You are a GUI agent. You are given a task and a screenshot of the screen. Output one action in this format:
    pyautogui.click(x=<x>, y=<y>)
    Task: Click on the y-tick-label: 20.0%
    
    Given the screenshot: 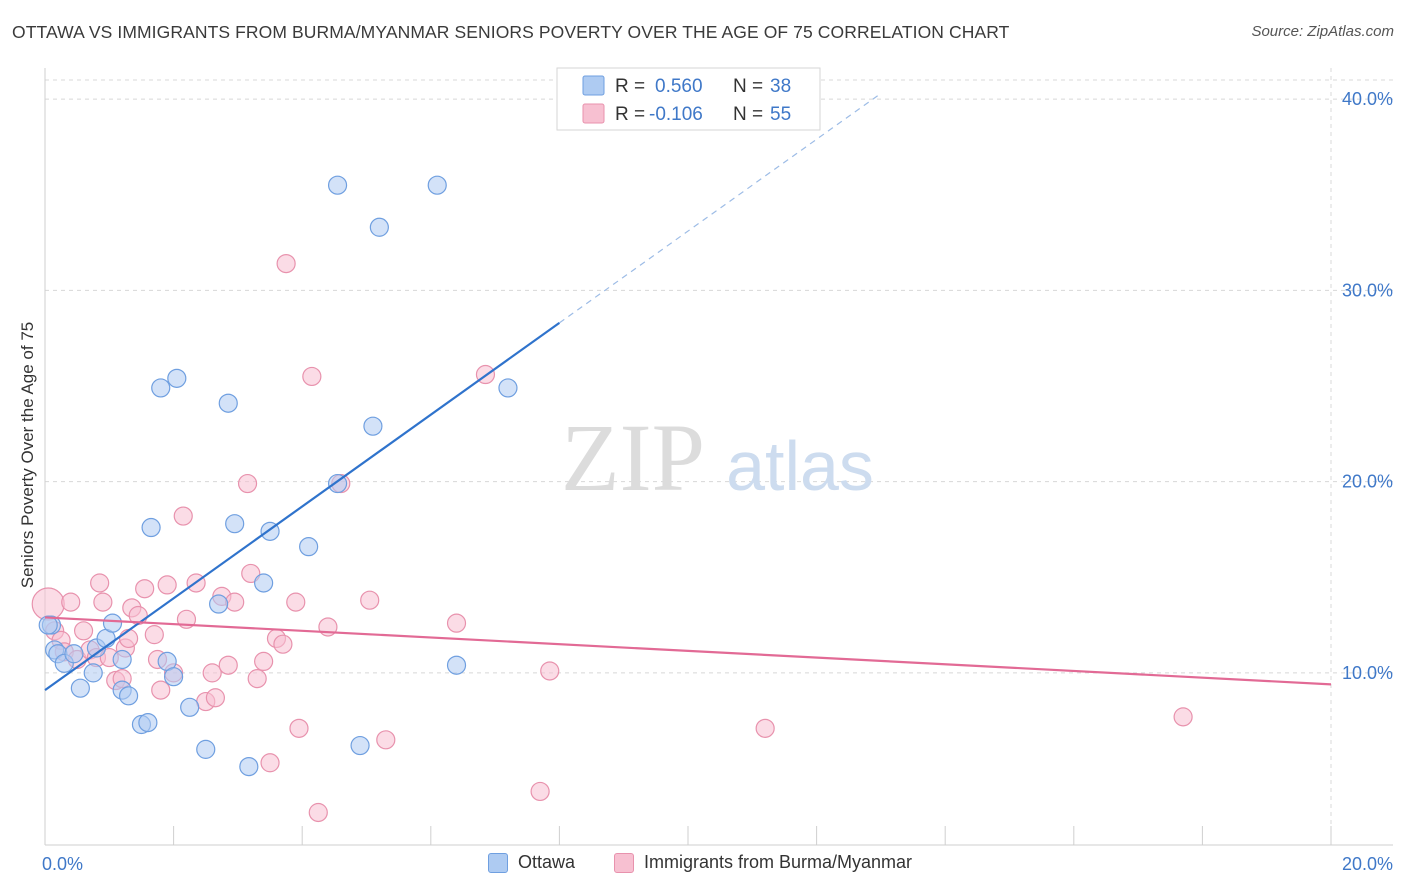 What is the action you would take?
    pyautogui.click(x=1367, y=482)
    